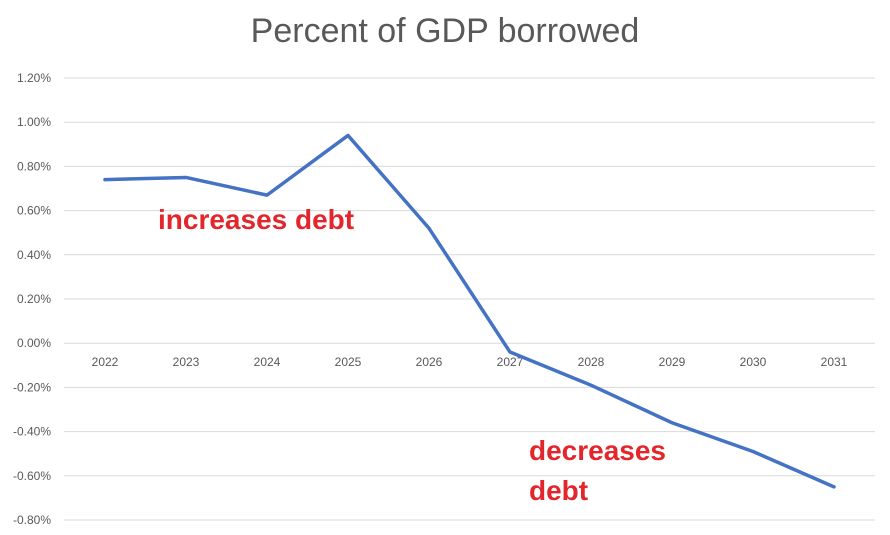 The height and width of the screenshot is (535, 890). I want to click on y-tick-label: 1.20%, so click(34, 78).